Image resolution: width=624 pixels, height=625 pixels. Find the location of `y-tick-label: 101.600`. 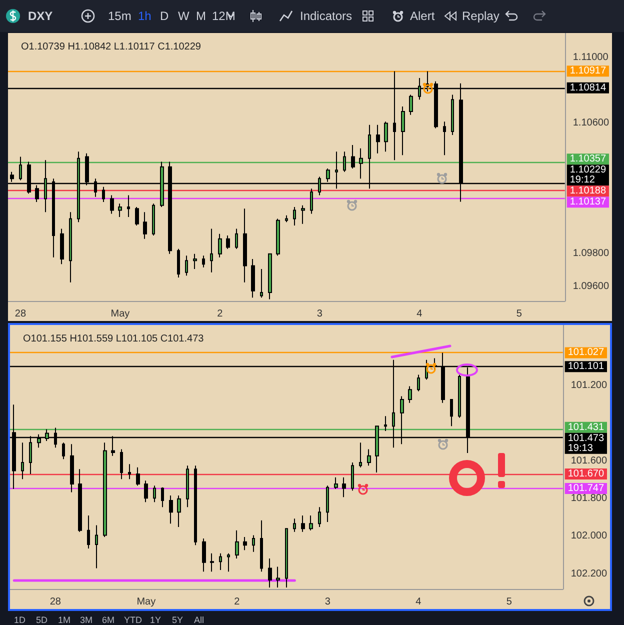

y-tick-label: 101.600 is located at coordinates (589, 460).